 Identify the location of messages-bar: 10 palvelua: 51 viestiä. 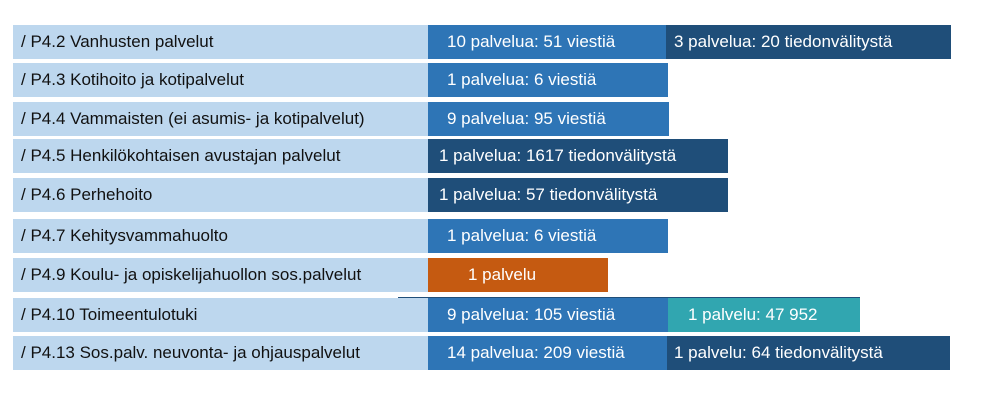
(548, 42).